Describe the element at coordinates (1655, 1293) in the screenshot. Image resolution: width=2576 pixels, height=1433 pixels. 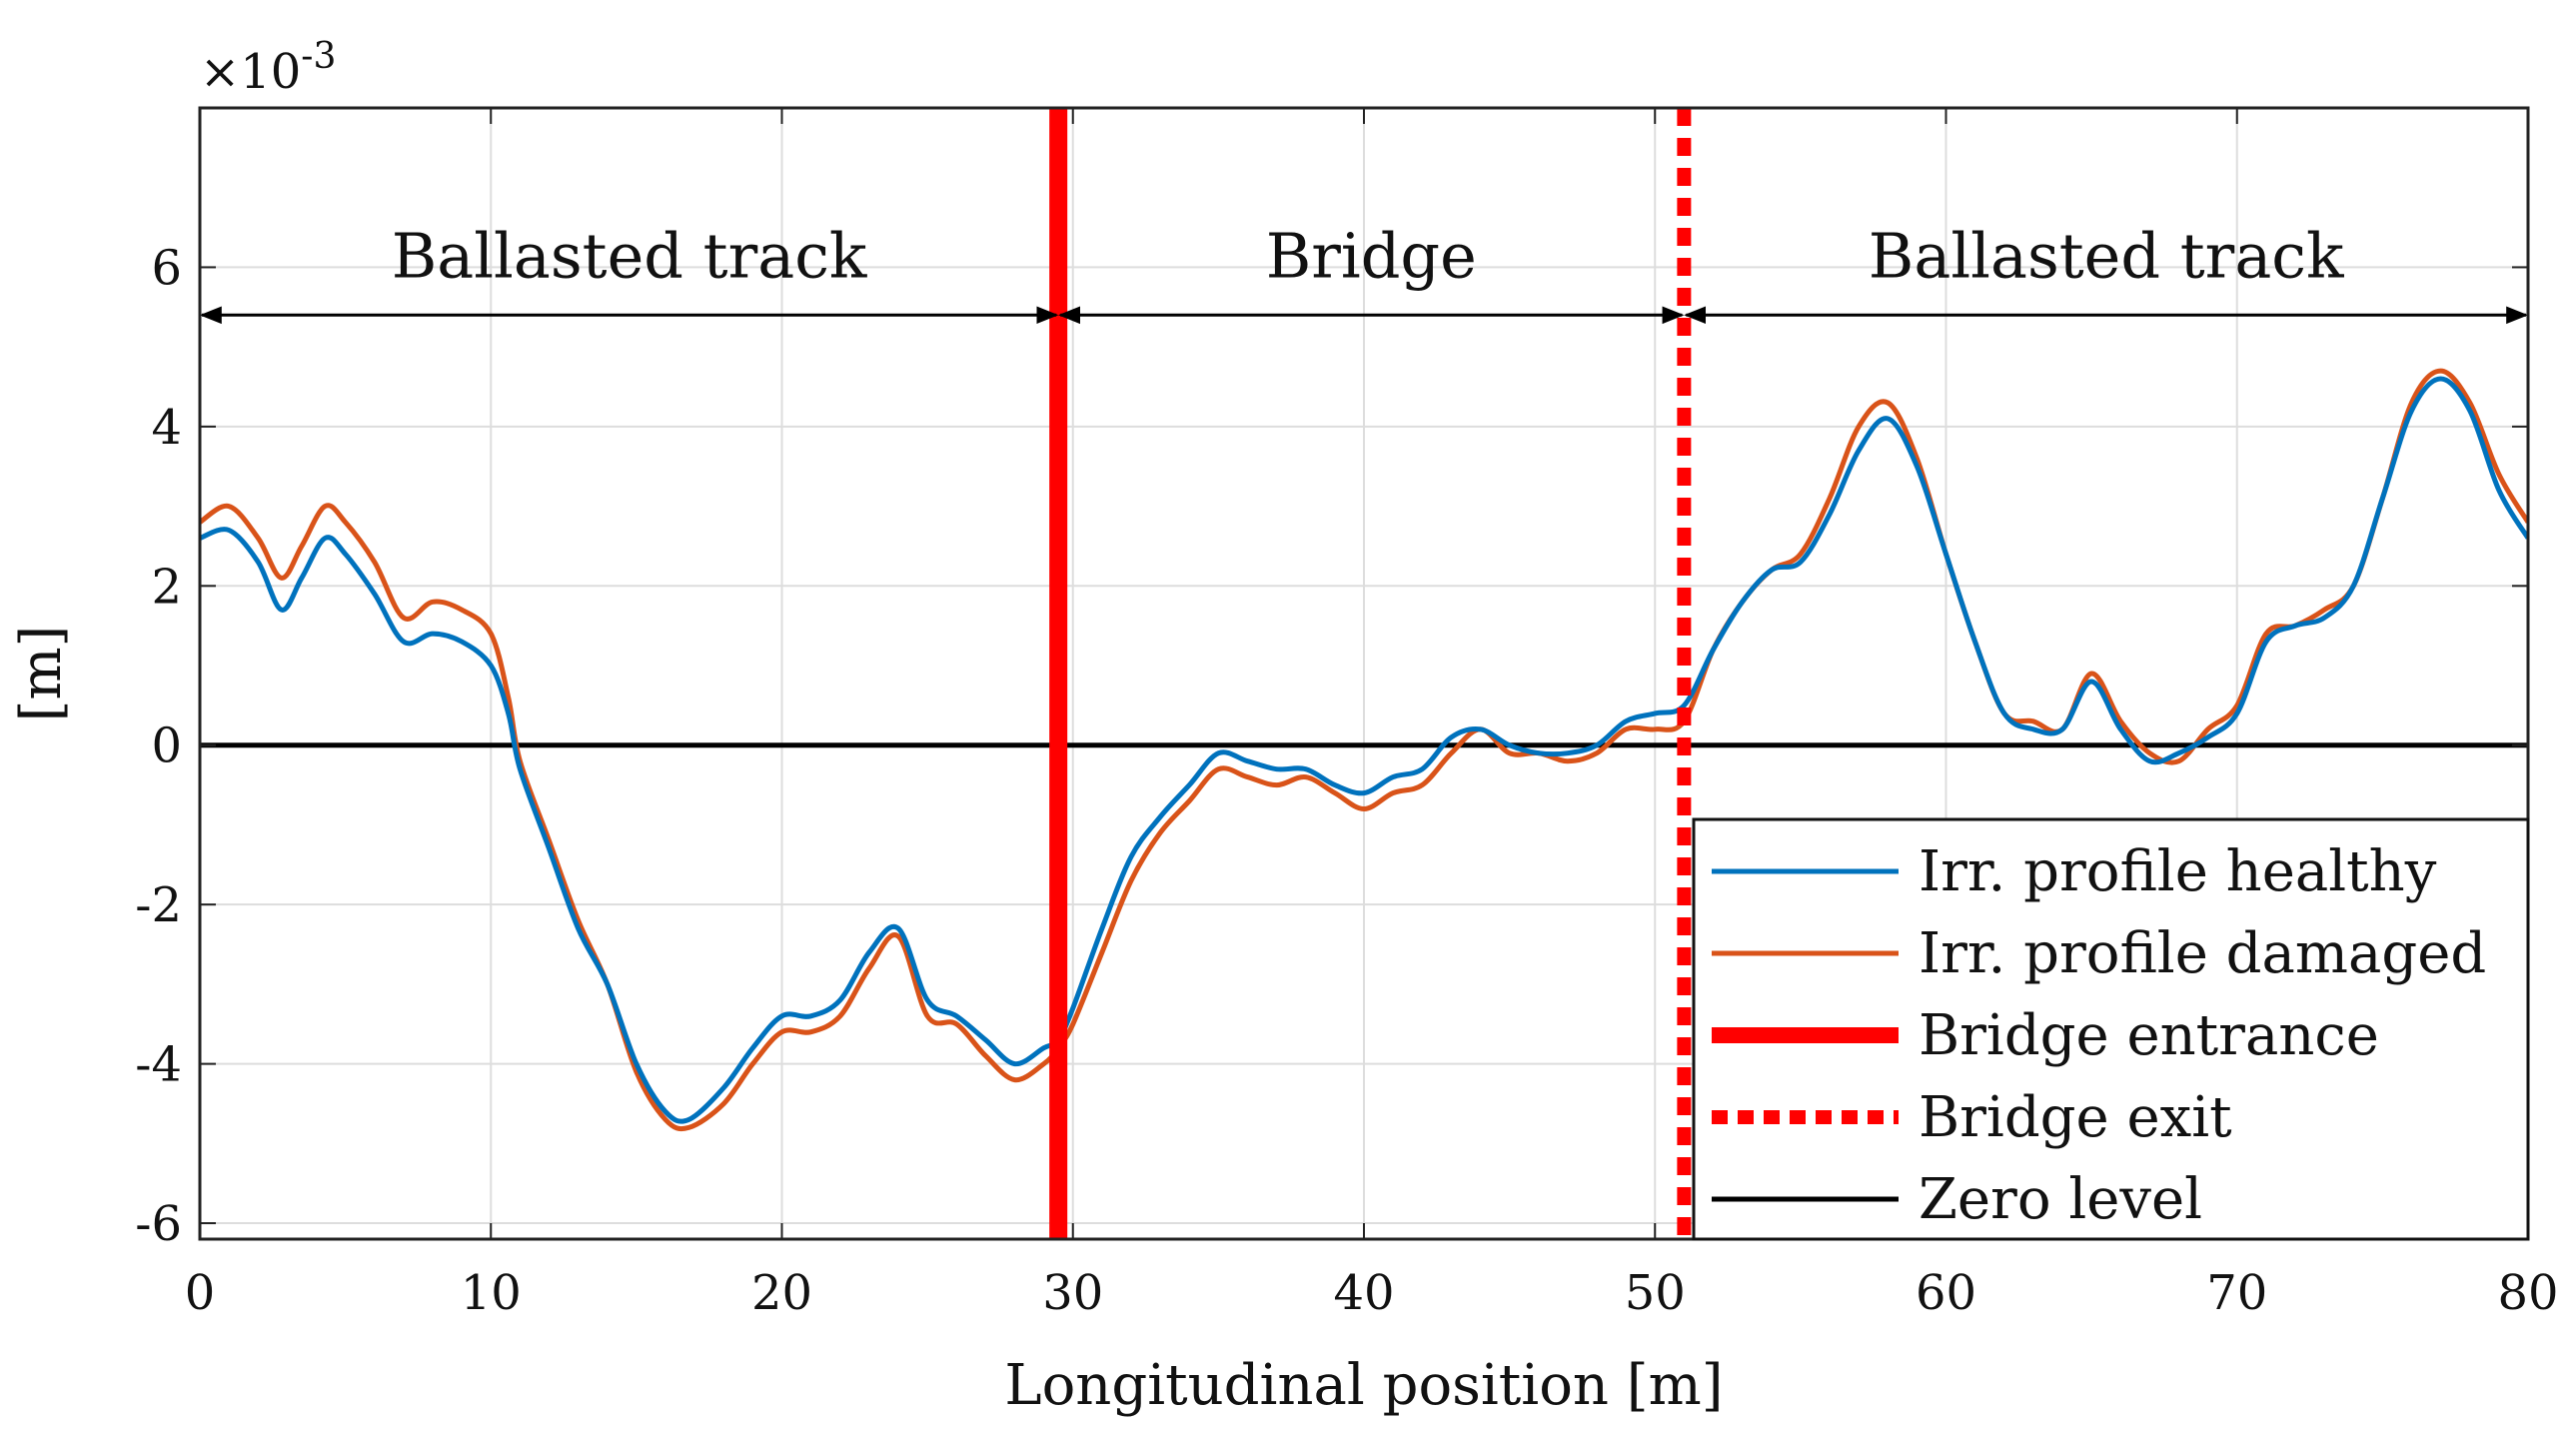
I see `x-tick-label: 50` at that location.